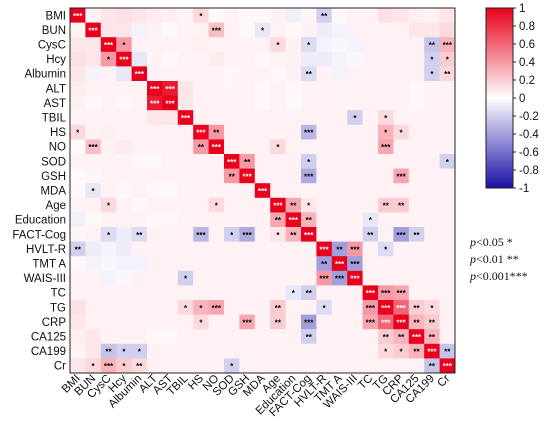  What do you see at coordinates (57, 148) in the screenshot?
I see `y-tick-label: NO` at bounding box center [57, 148].